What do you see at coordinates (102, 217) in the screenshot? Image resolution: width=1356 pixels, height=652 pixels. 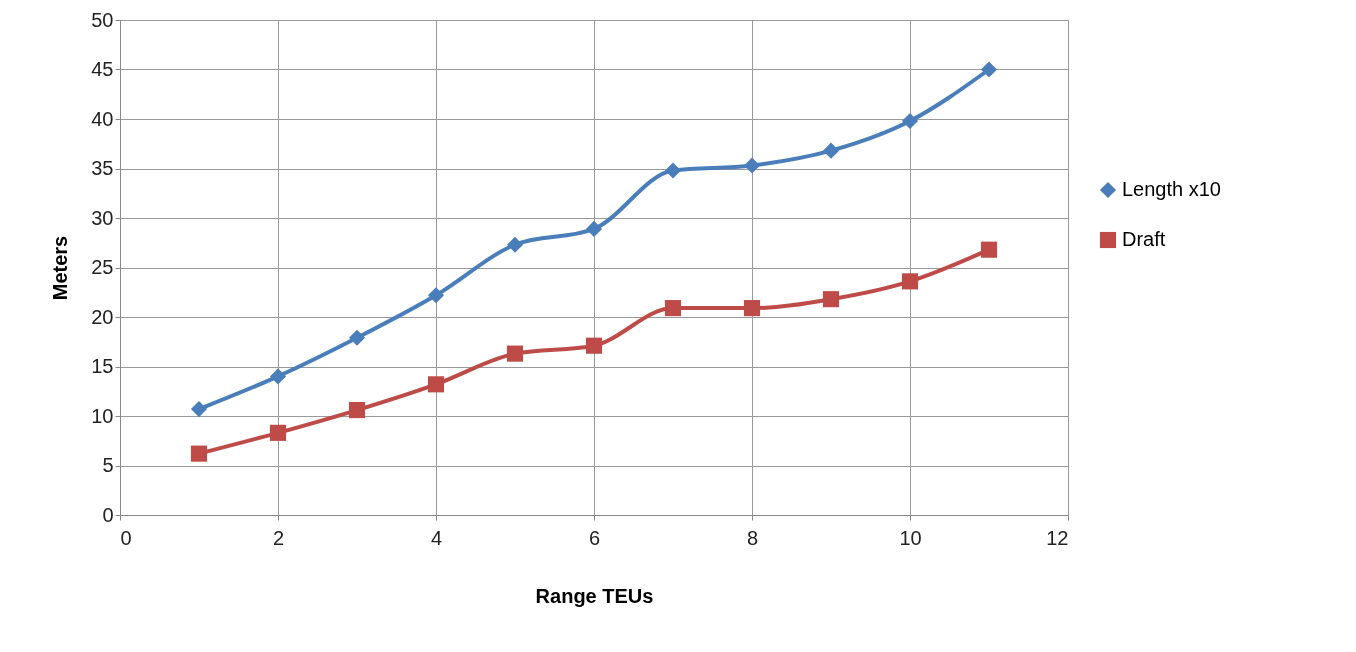 I see `y-tick-label: 30` at bounding box center [102, 217].